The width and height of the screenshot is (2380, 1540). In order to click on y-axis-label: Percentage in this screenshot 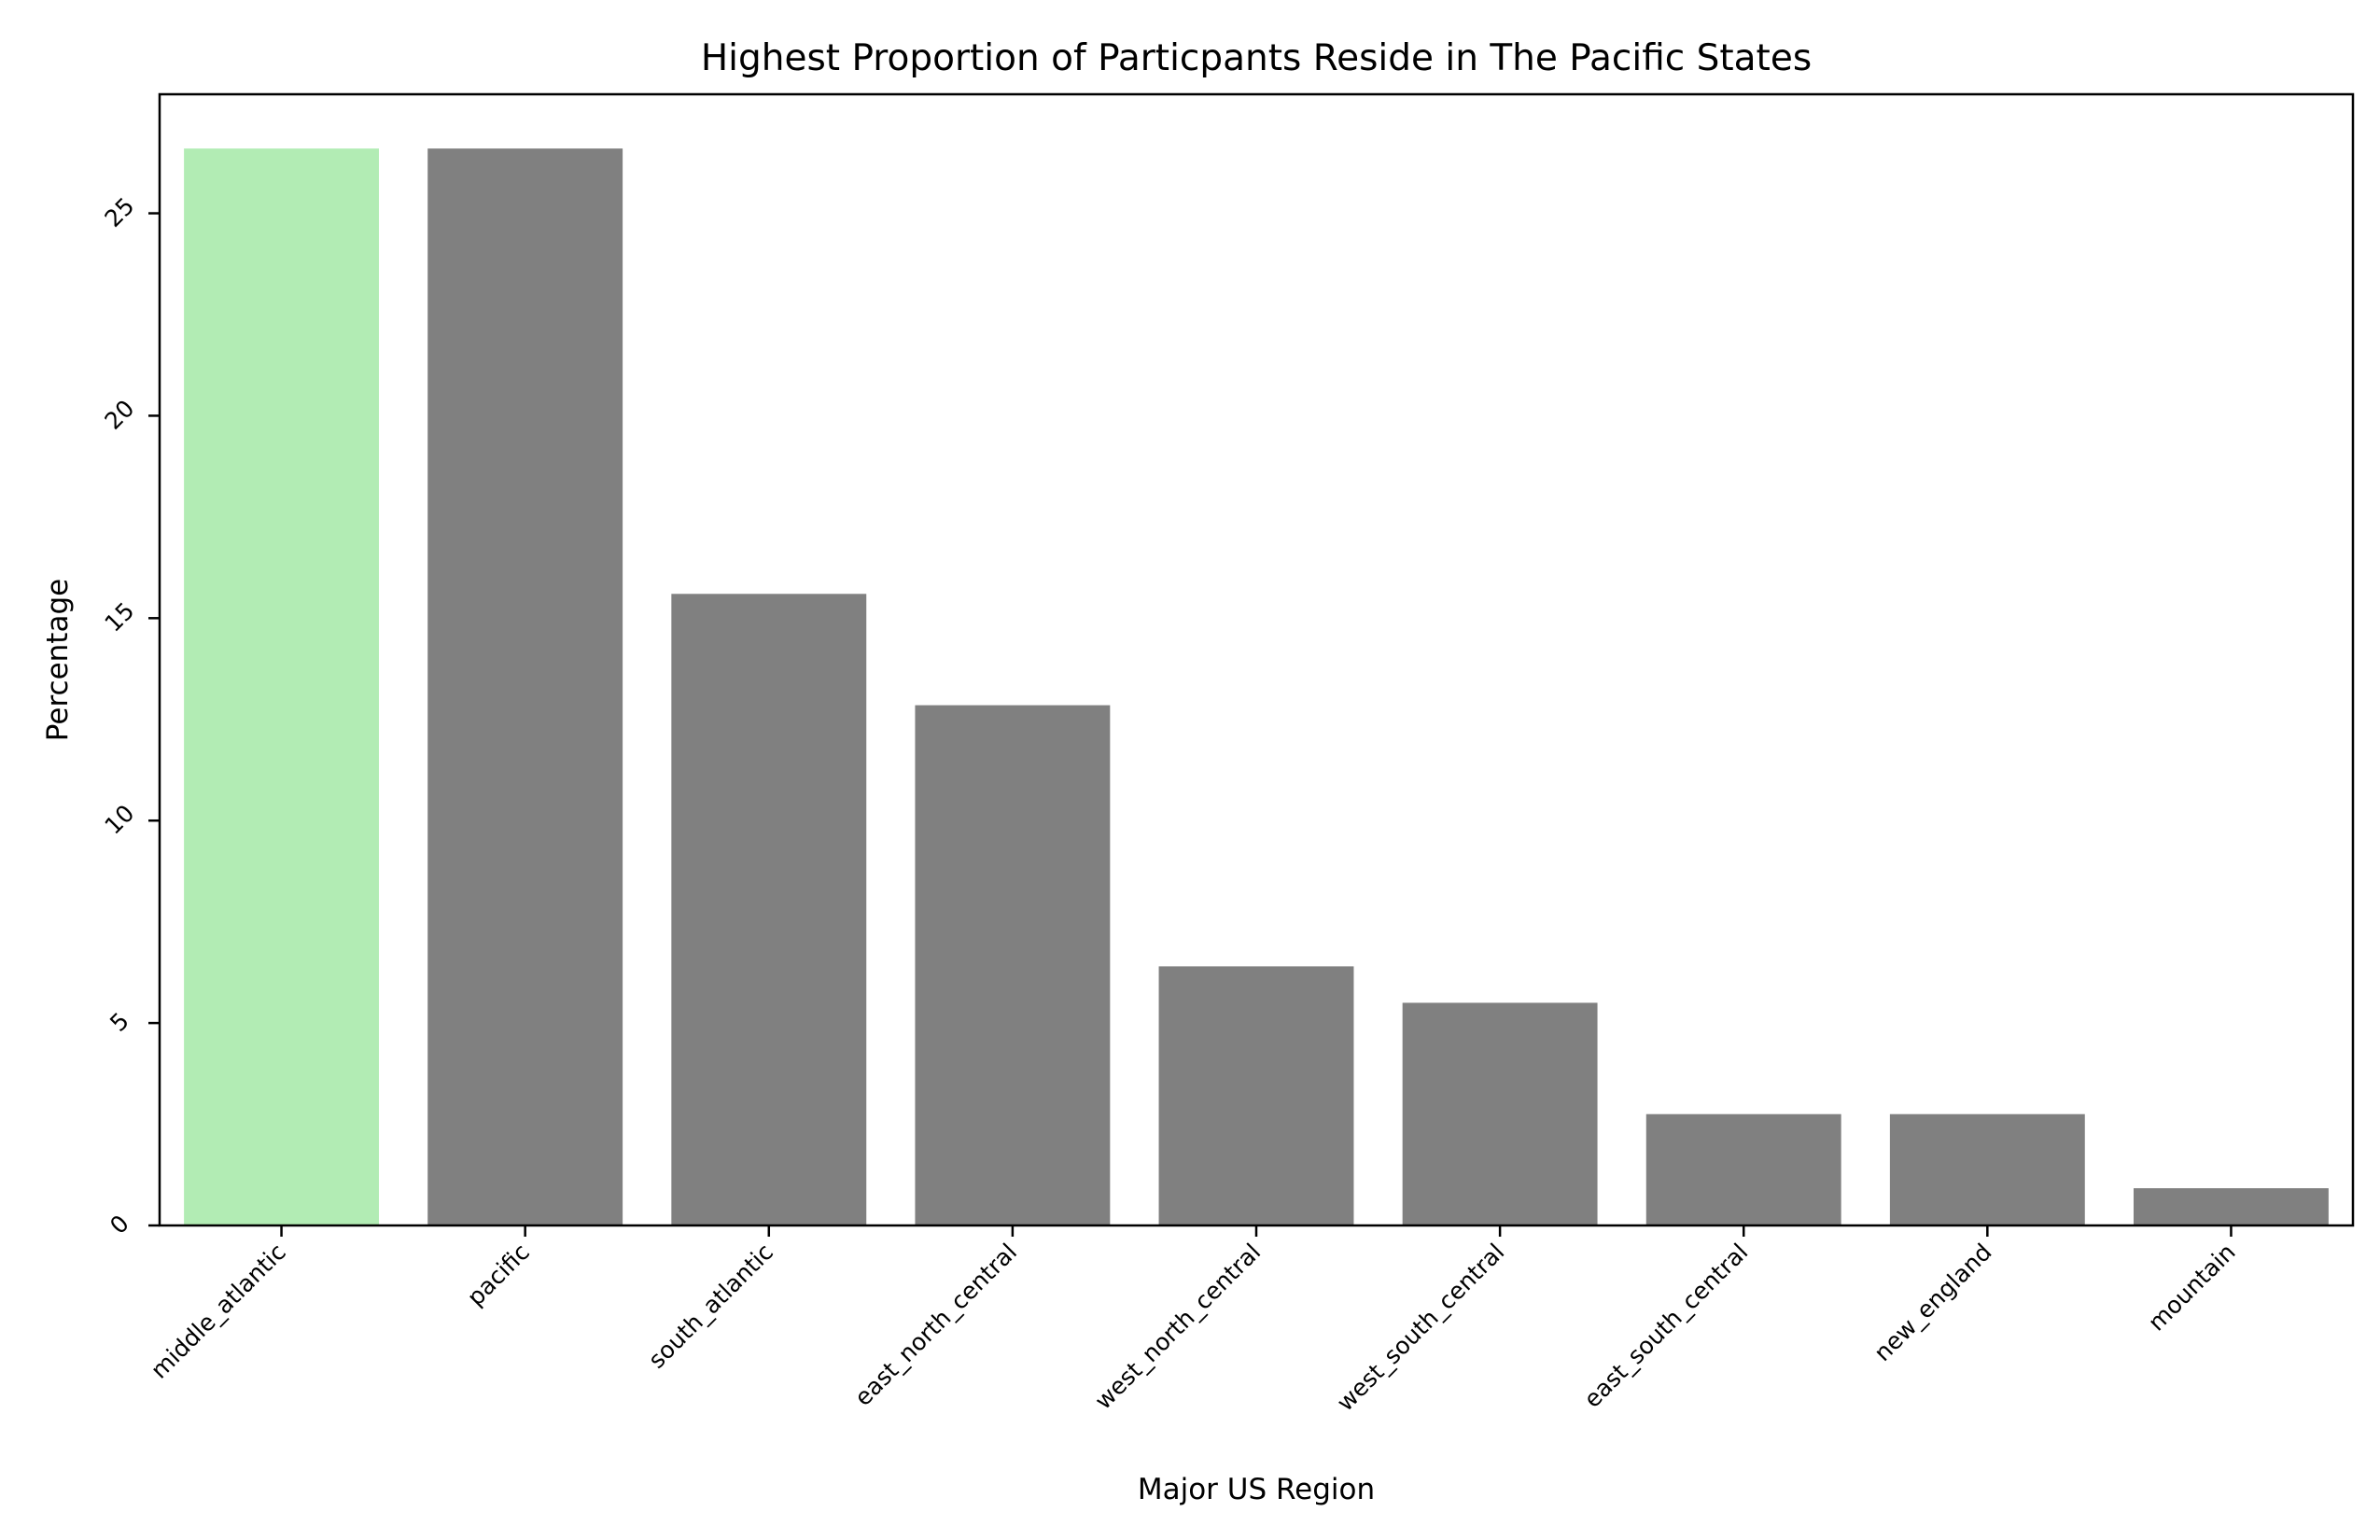, I will do `click(58, 660)`.